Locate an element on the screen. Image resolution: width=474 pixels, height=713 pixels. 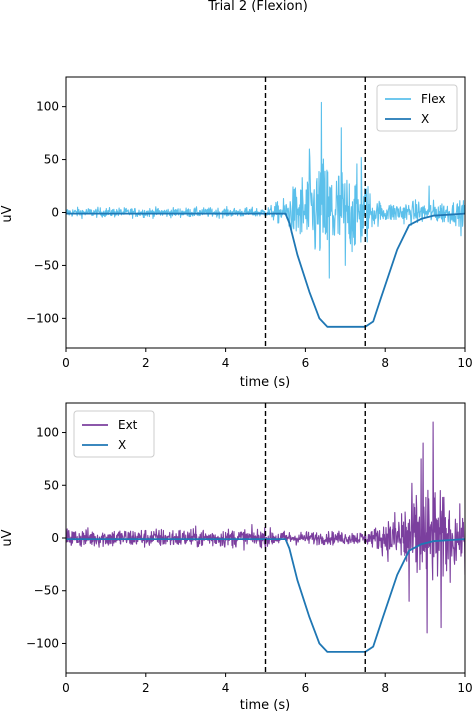
top-plot-xlabel: time (s) is located at coordinates (265, 382).